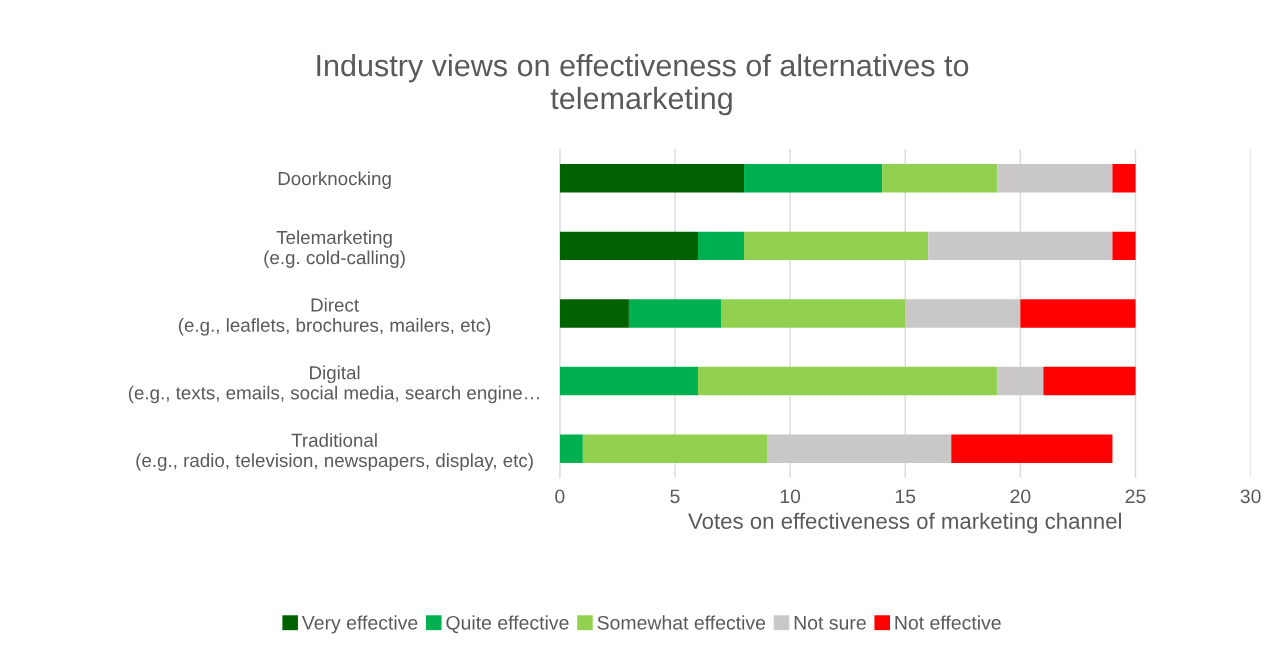  What do you see at coordinates (334, 316) in the screenshot?
I see `y-tick-label: Direct (e.g., leaflets, brochures, mailers, etc)` at bounding box center [334, 316].